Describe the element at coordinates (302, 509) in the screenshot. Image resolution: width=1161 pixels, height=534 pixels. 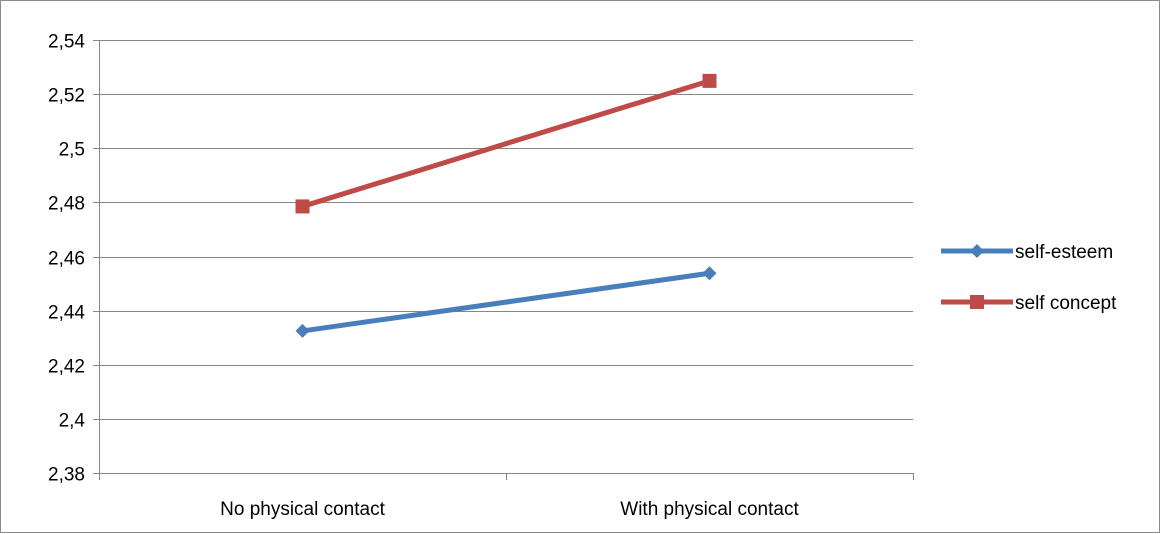
I see `x-category-label: No physical contact` at that location.